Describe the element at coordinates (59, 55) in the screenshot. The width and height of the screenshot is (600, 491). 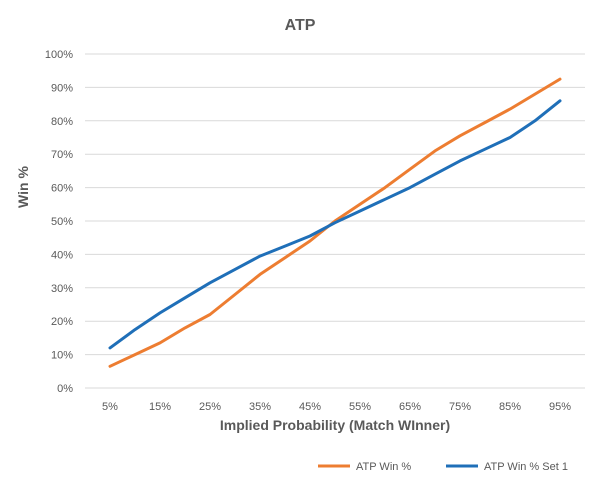
I see `y-tick-label: 100%` at that location.